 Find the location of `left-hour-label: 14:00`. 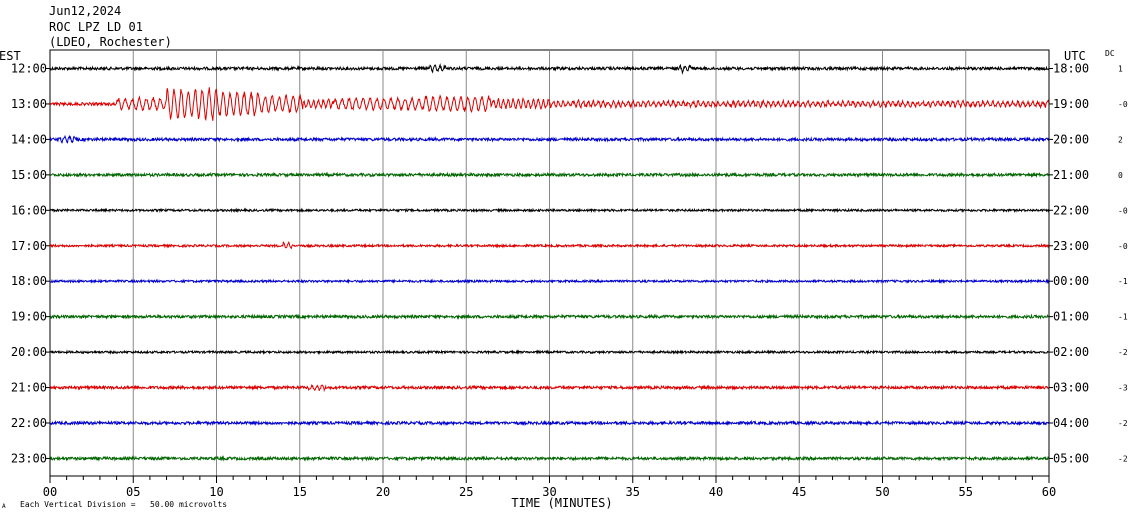

left-hour-label: 14:00 is located at coordinates (29, 139).